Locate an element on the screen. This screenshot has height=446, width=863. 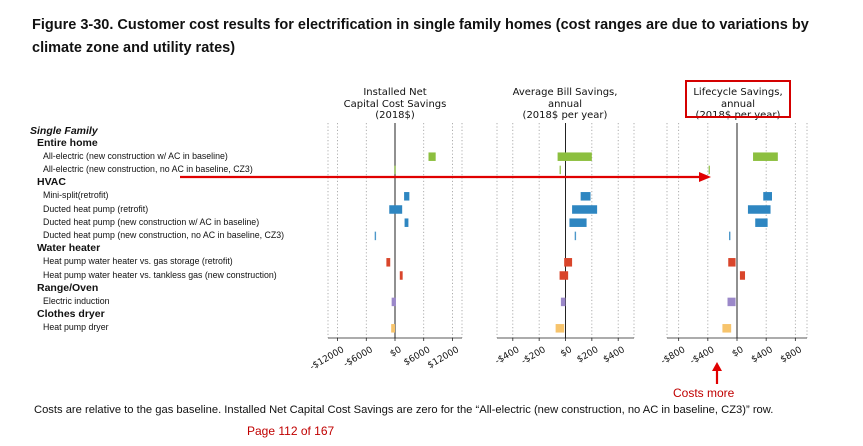
panel-title-line: Capital Cost Savings is located at coordinates (395, 104).